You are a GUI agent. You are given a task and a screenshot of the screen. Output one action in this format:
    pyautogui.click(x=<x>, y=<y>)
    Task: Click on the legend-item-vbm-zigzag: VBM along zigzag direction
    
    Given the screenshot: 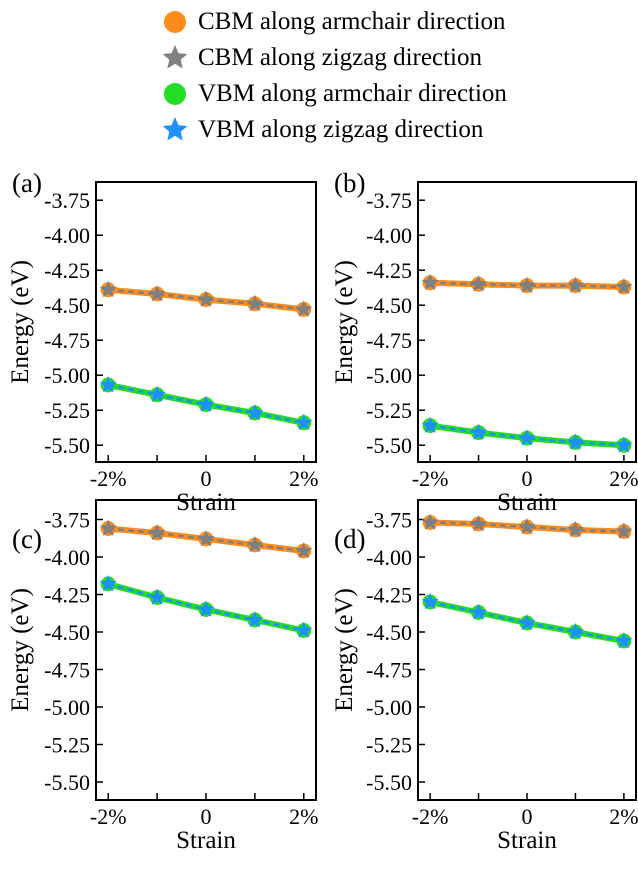 What is the action you would take?
    pyautogui.click(x=378, y=130)
    